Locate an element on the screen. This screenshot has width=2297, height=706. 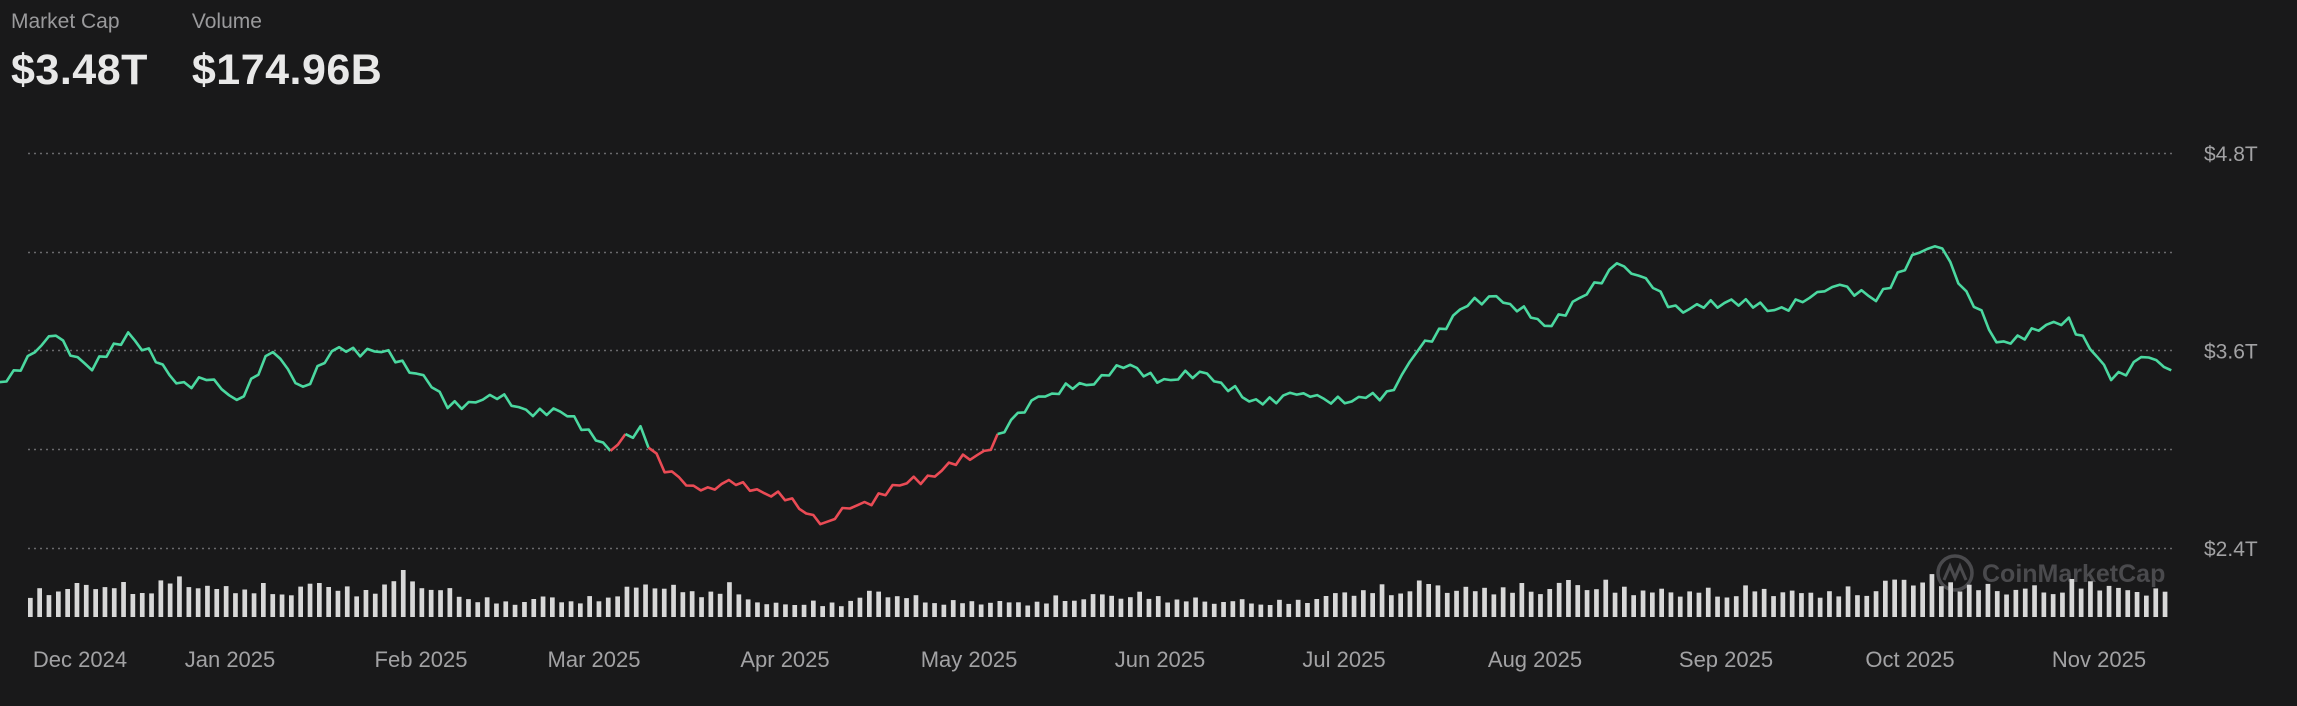
volume-stat: Volume $174.96B is located at coordinates (287, 53).